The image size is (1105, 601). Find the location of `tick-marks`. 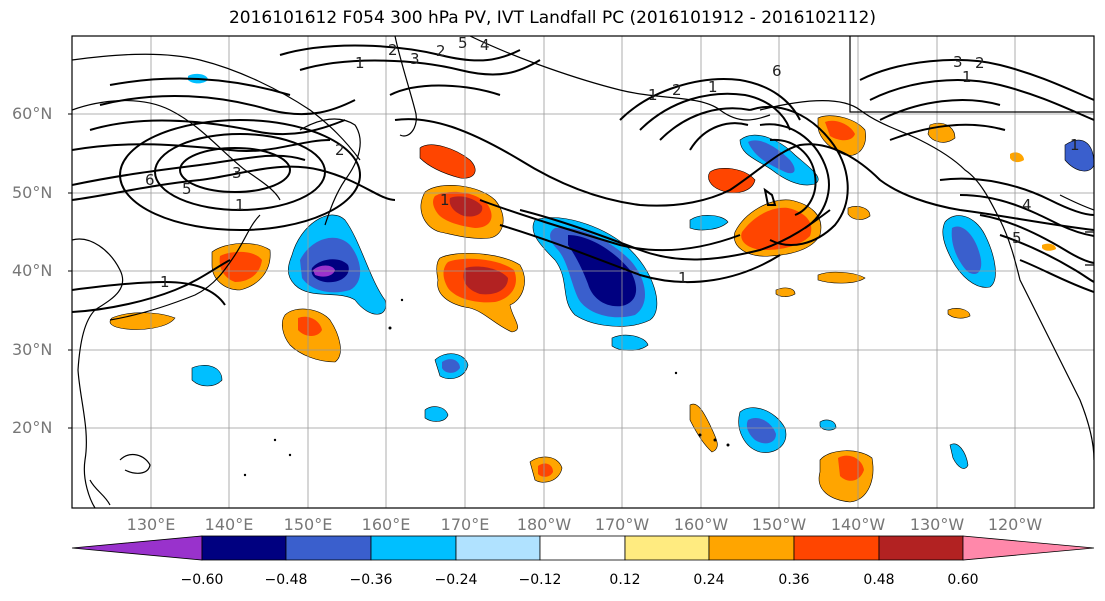

tick-marks is located at coordinates (70, 271).